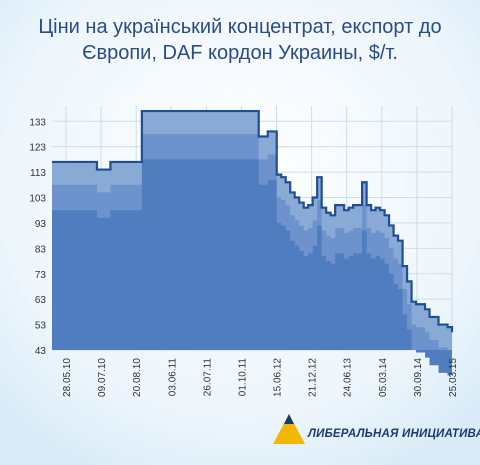 This screenshot has height=465, width=480. I want to click on x-tick-label: 24.06.13, so click(348, 377).